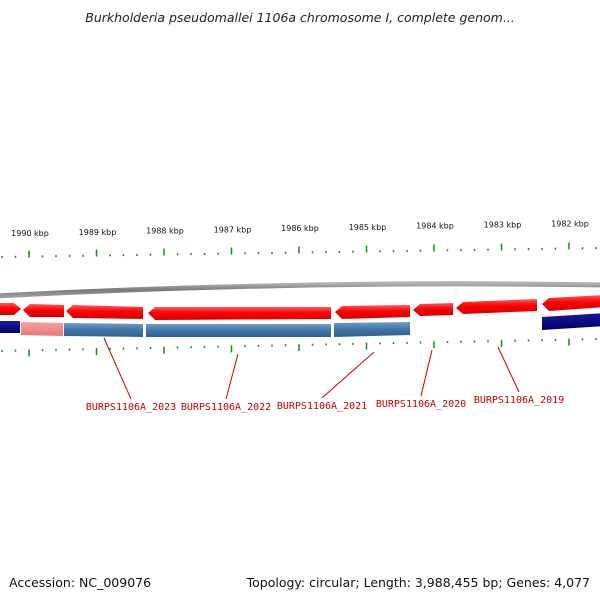  I want to click on scale-label: 1986 kbp, so click(300, 228).